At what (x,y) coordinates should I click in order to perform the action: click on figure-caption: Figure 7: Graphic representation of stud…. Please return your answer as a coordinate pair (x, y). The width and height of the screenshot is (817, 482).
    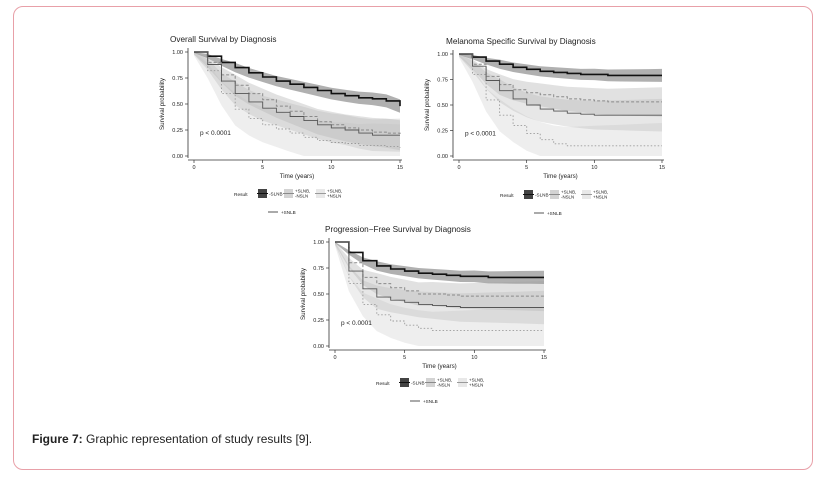
    Looking at the image, I should click on (172, 439).